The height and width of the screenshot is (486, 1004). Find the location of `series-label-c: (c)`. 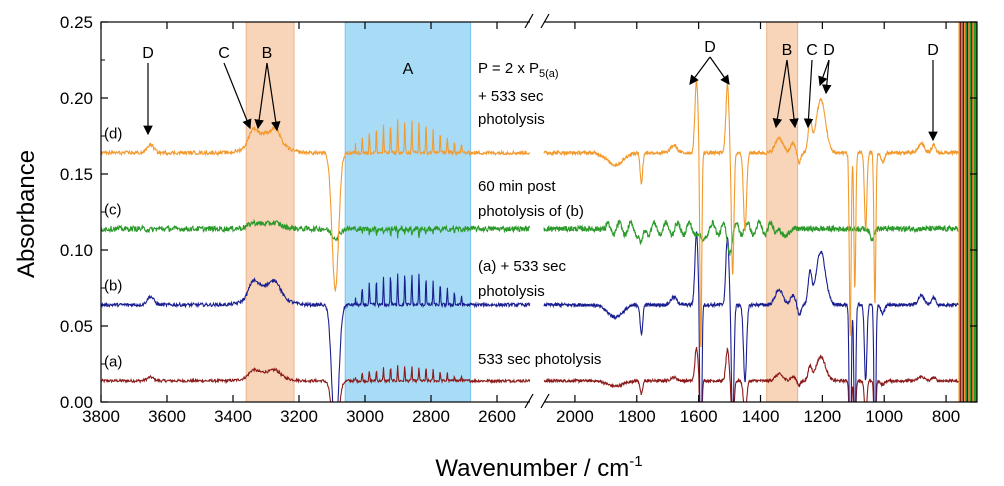

series-label-c: (c) is located at coordinates (113, 210).